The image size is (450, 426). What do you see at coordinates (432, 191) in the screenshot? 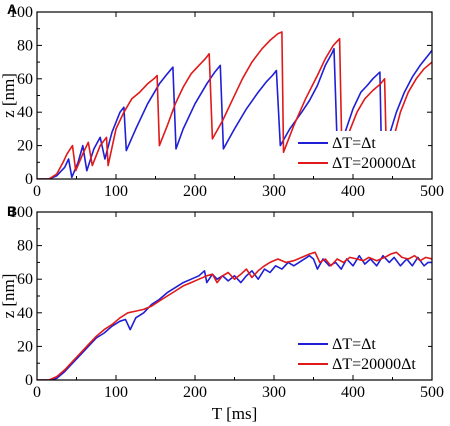
I see `panel-a-x-tick-label: 500` at bounding box center [432, 191].